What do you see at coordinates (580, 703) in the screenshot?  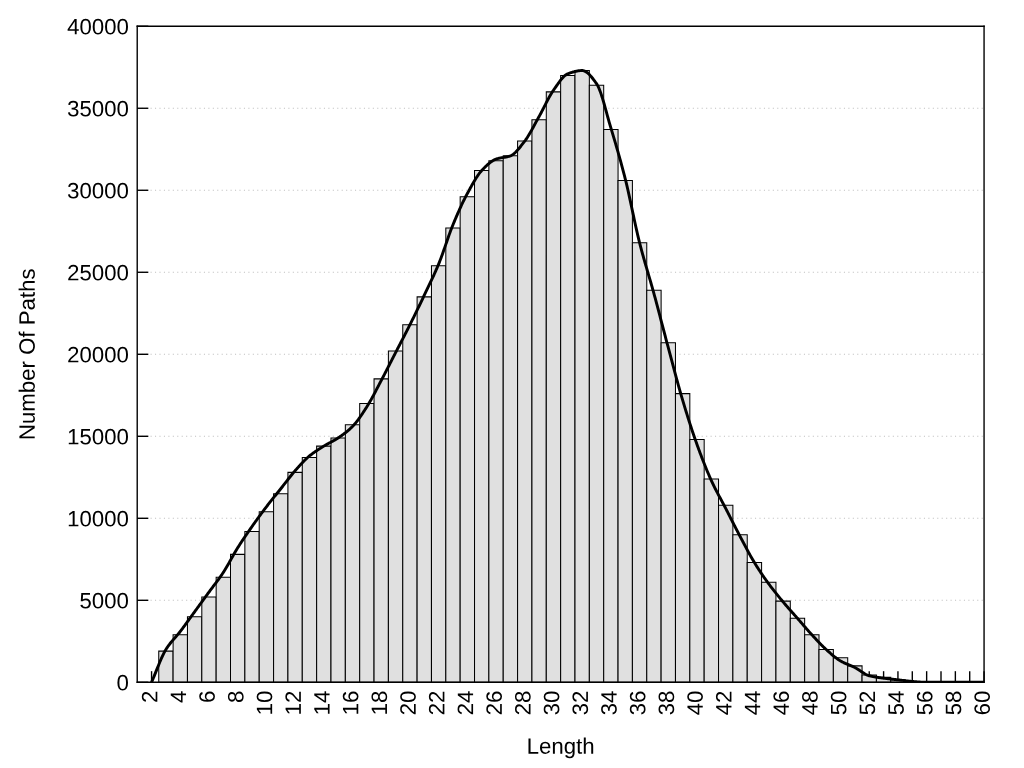 I see `x-tick-label: 32` at bounding box center [580, 703].